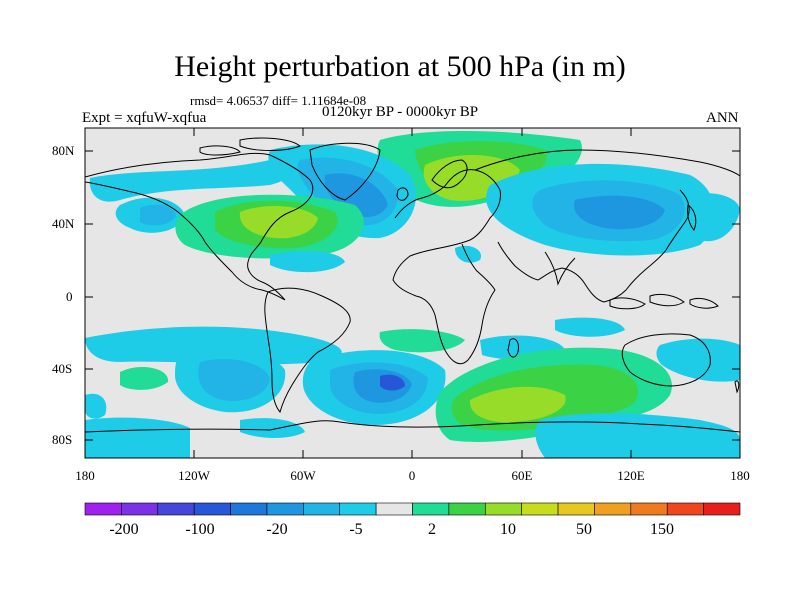 This screenshot has height=600, width=800. Describe the element at coordinates (63, 150) in the screenshot. I see `lat-label: 80N` at that location.